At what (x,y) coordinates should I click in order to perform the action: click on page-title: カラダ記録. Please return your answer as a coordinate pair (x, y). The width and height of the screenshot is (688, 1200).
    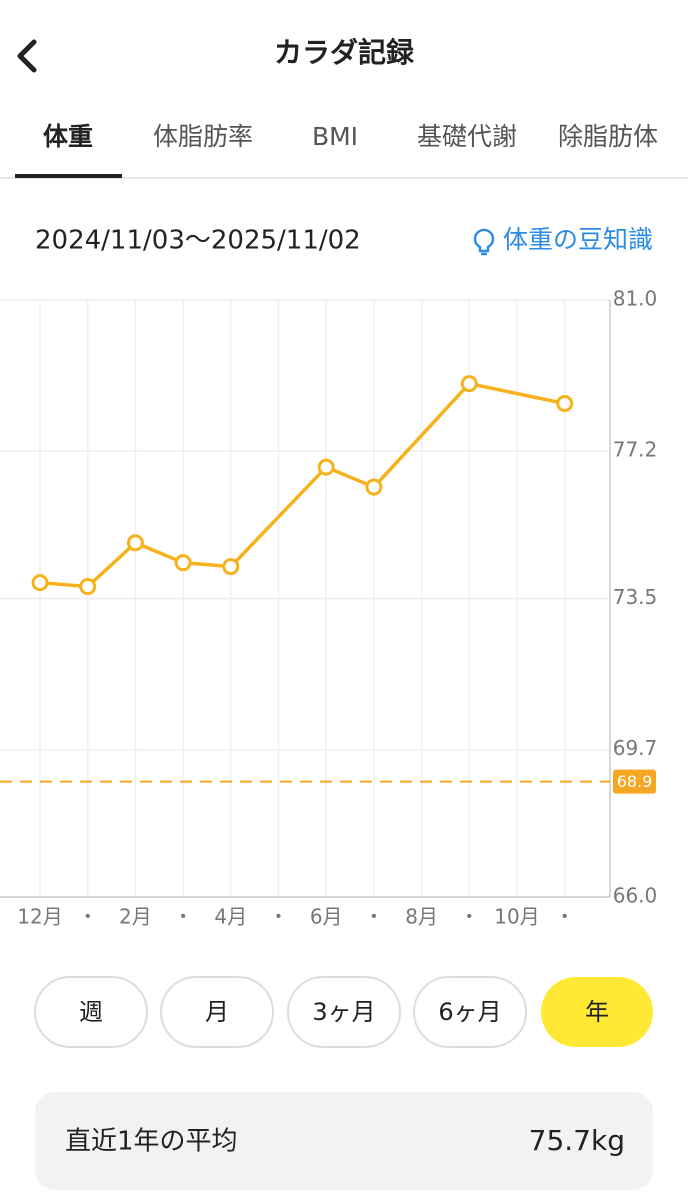
    Looking at the image, I should click on (344, 52).